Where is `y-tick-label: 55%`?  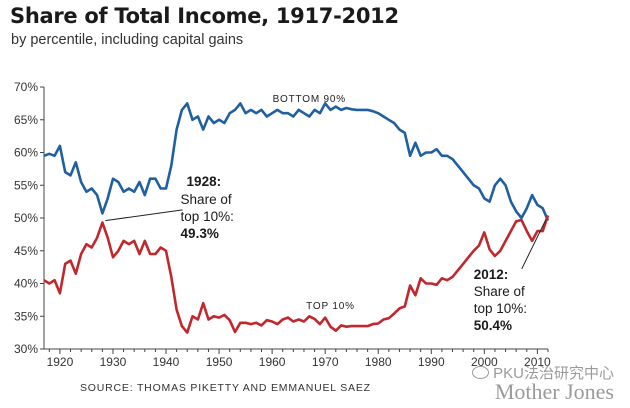
y-tick-label: 55% is located at coordinates (26, 185).